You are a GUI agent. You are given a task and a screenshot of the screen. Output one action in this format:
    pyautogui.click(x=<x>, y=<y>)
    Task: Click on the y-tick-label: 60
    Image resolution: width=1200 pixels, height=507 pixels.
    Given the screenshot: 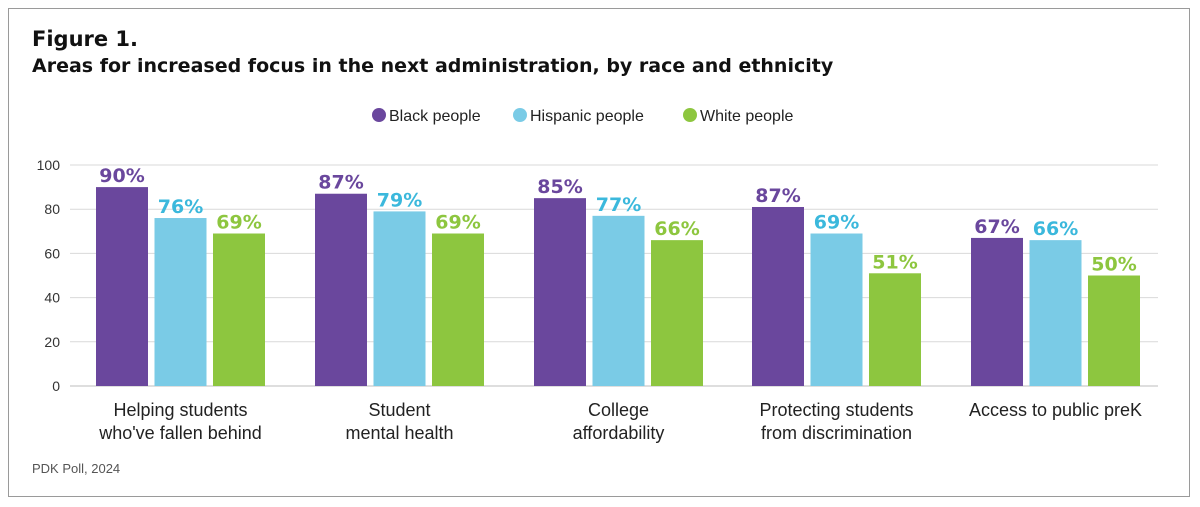 What is the action you would take?
    pyautogui.click(x=52, y=253)
    